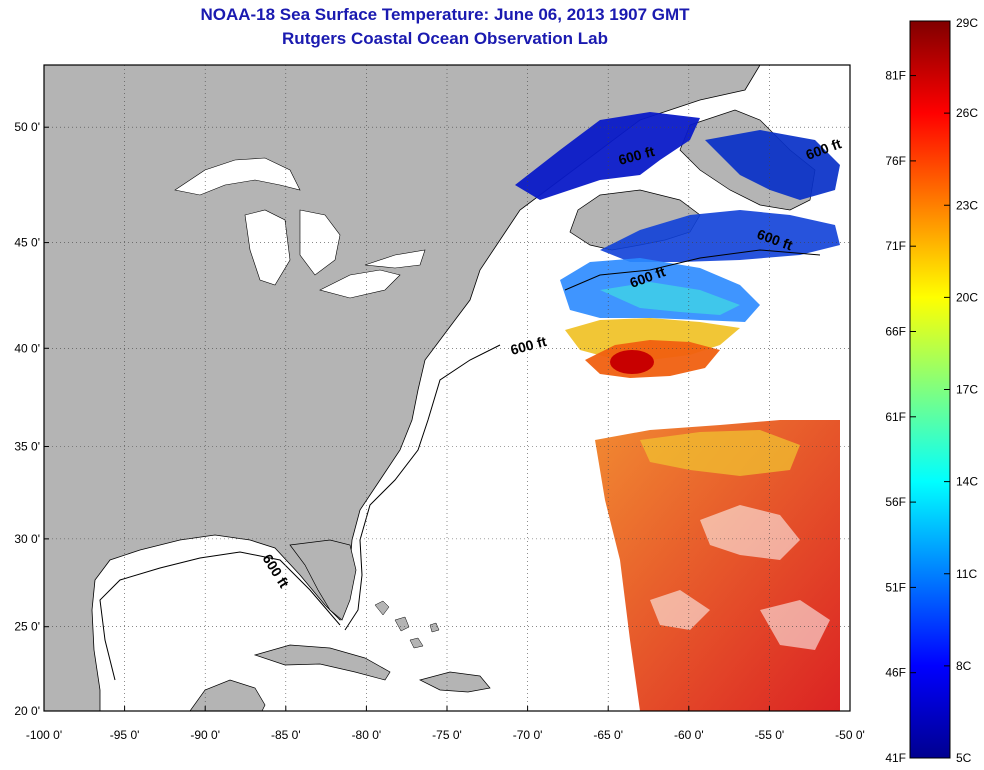 Image resolution: width=984 pixels, height=770 pixels. I want to click on sst-swath-gulf-stlawrence, so click(607, 156).